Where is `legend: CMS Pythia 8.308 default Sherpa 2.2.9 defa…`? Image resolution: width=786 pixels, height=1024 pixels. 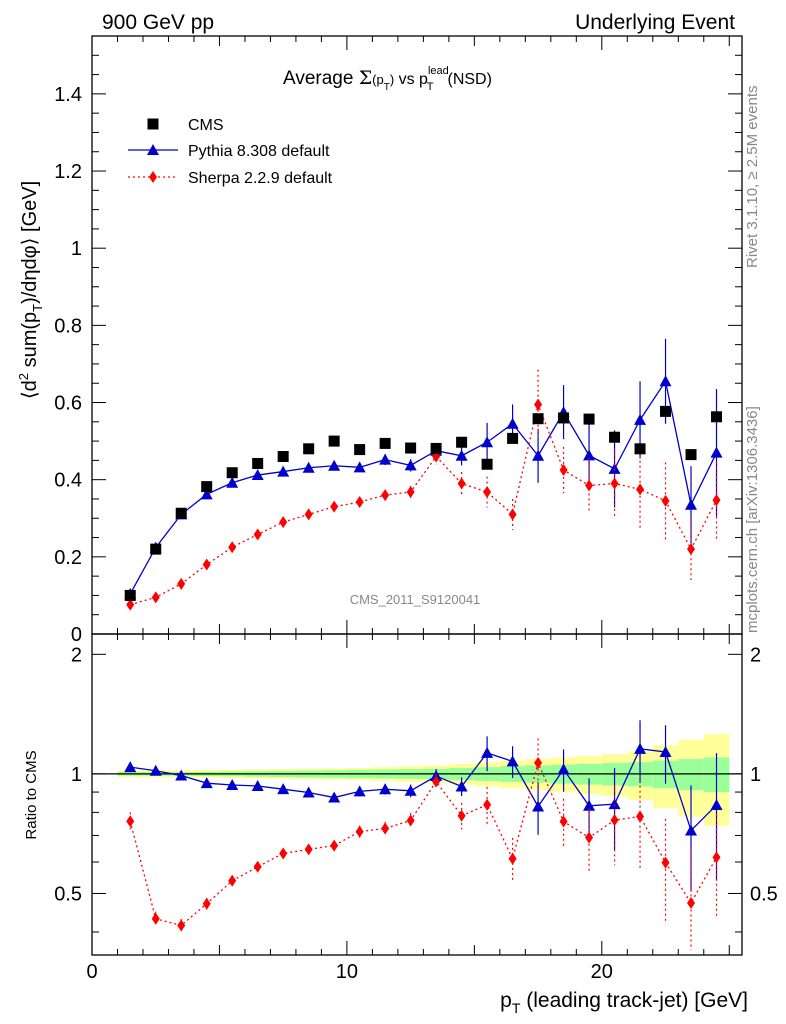 legend: CMS Pythia 8.308 default Sherpa 2.2.9 defa… is located at coordinates (230, 152).